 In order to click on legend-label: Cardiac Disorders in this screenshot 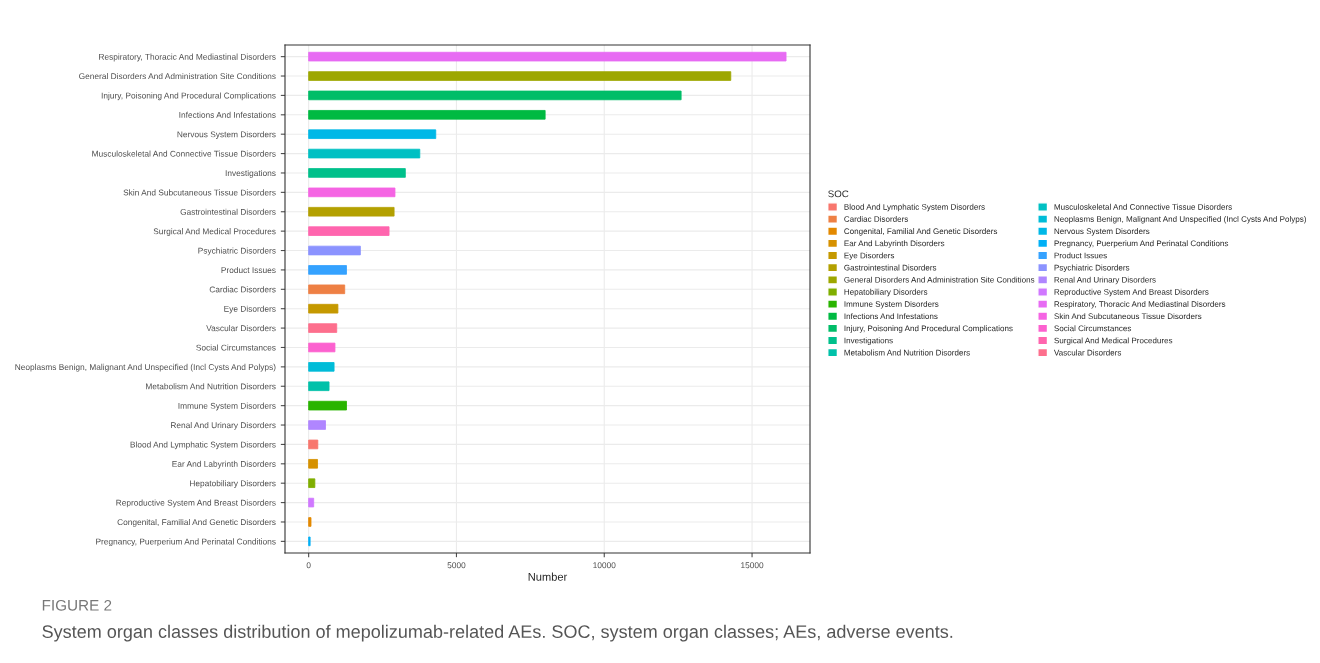, I will do `click(876, 218)`.